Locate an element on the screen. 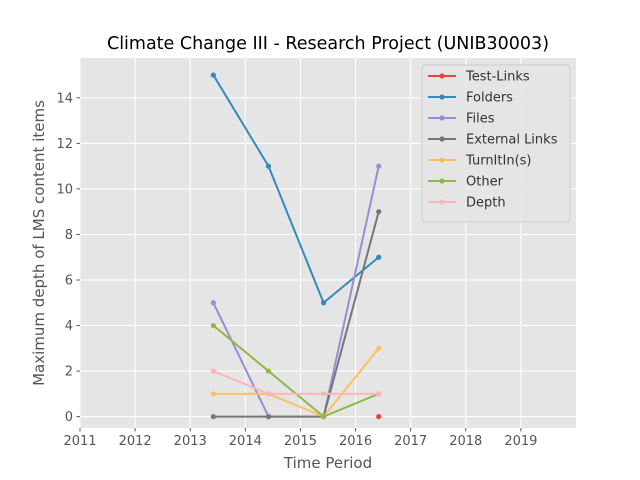 The image size is (640, 480). legend-box is located at coordinates (496, 143).